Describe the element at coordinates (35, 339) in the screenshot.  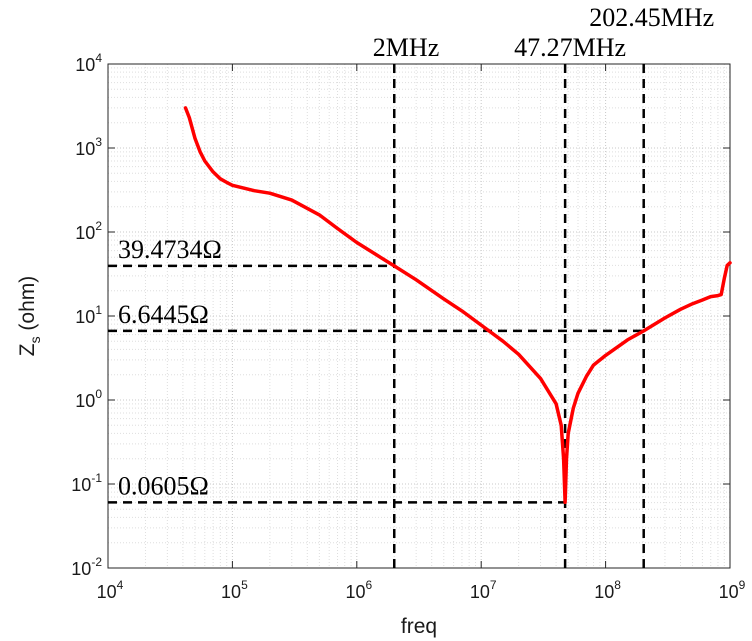
I see `y-axis-label-subscript: s` at that location.